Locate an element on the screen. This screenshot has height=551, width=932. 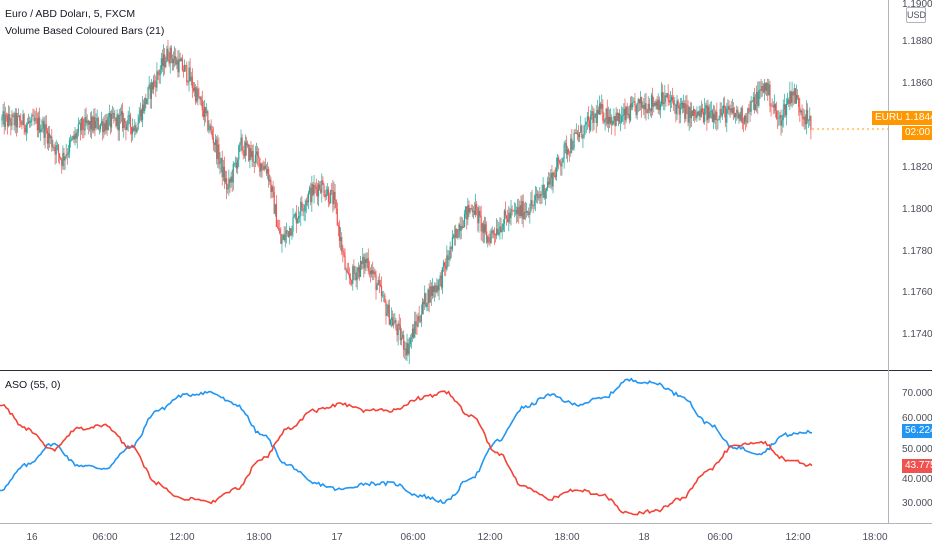
price-axis-label: 1.1820 is located at coordinates (917, 167).